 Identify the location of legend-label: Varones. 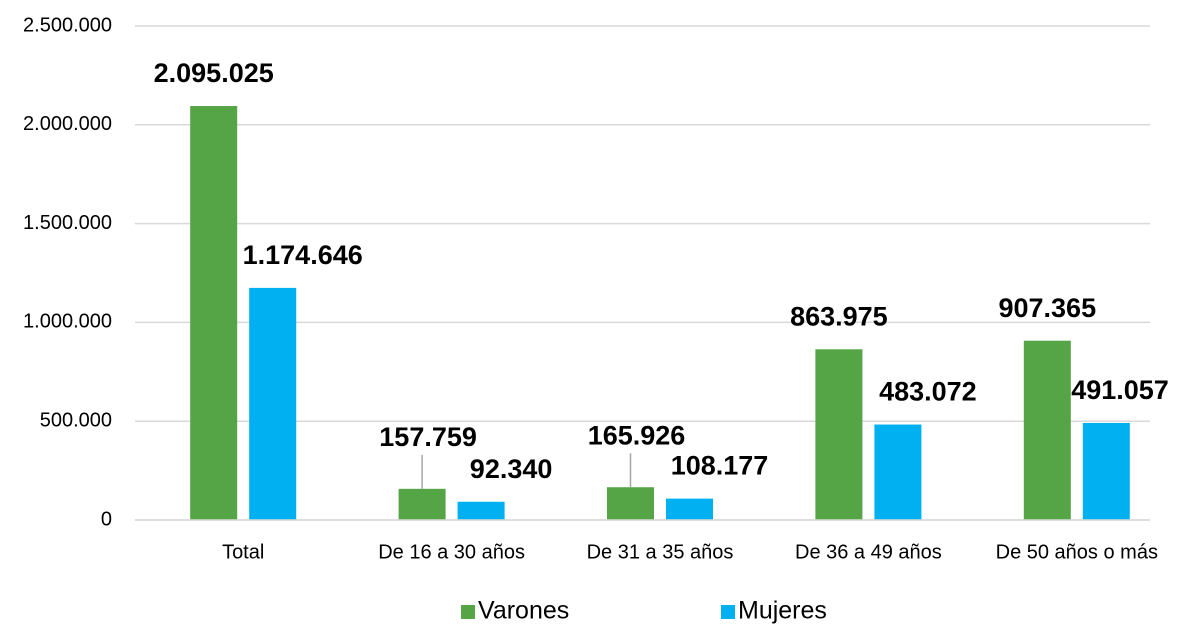
(523, 611).